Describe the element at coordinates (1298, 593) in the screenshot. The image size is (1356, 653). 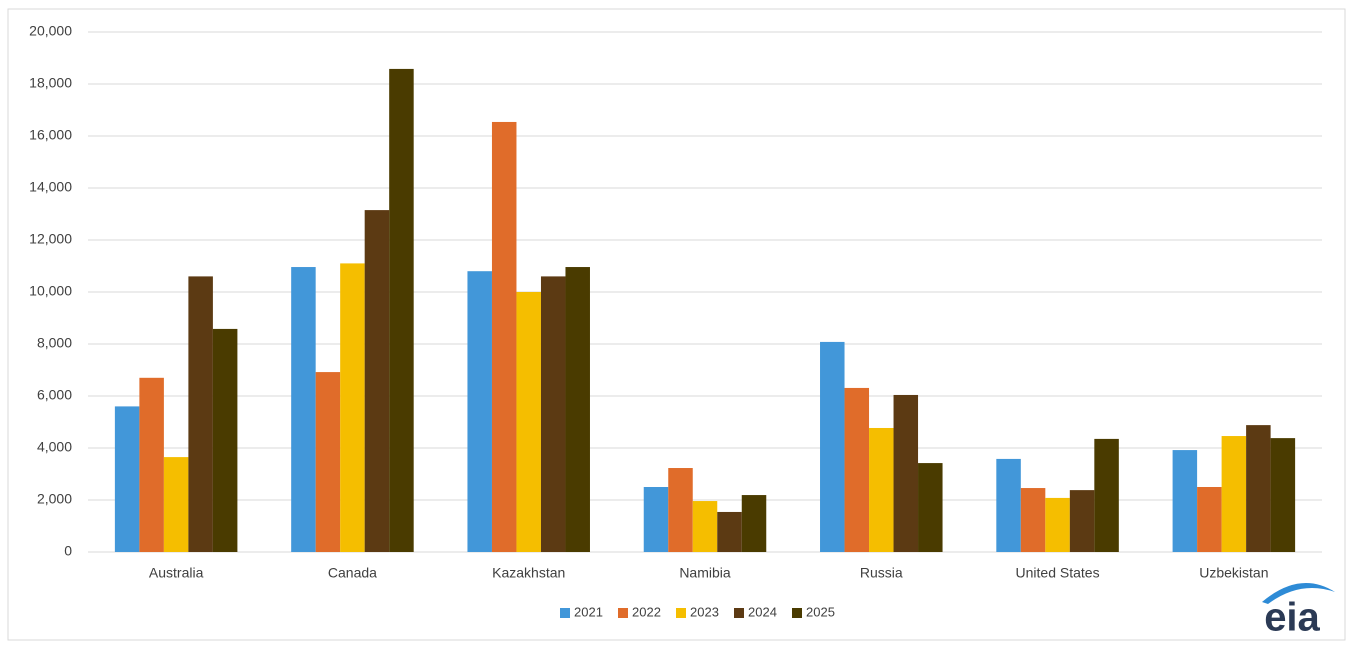
I see `logo-swoosh` at that location.